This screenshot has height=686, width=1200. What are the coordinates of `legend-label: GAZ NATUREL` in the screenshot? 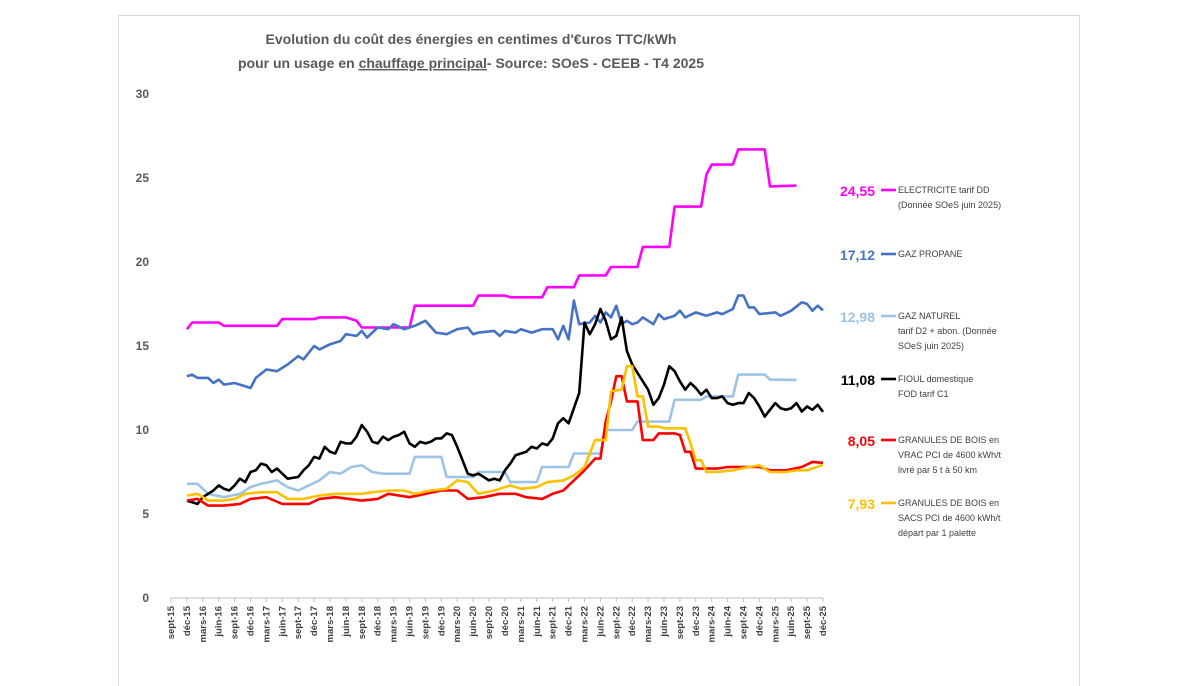 It's located at (929, 316).